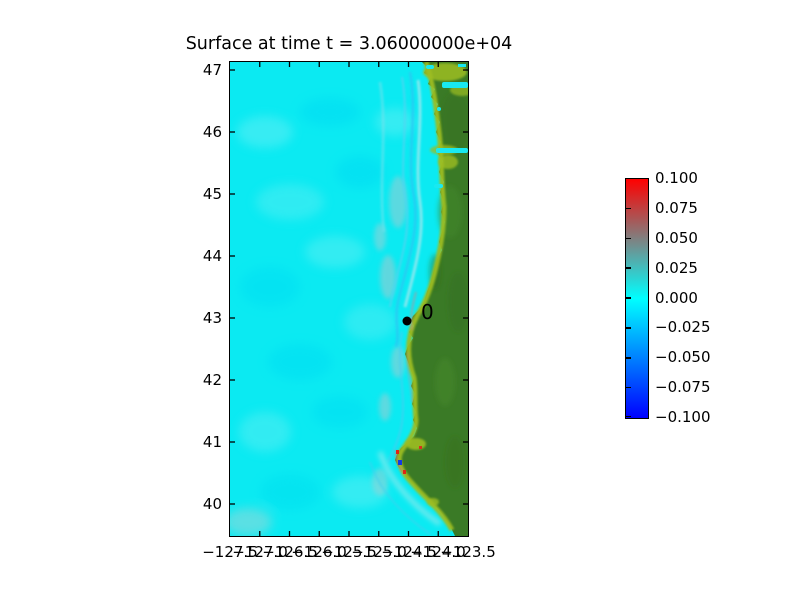 The height and width of the screenshot is (600, 800). I want to click on x-tick-label: −125.0, so click(379, 552).